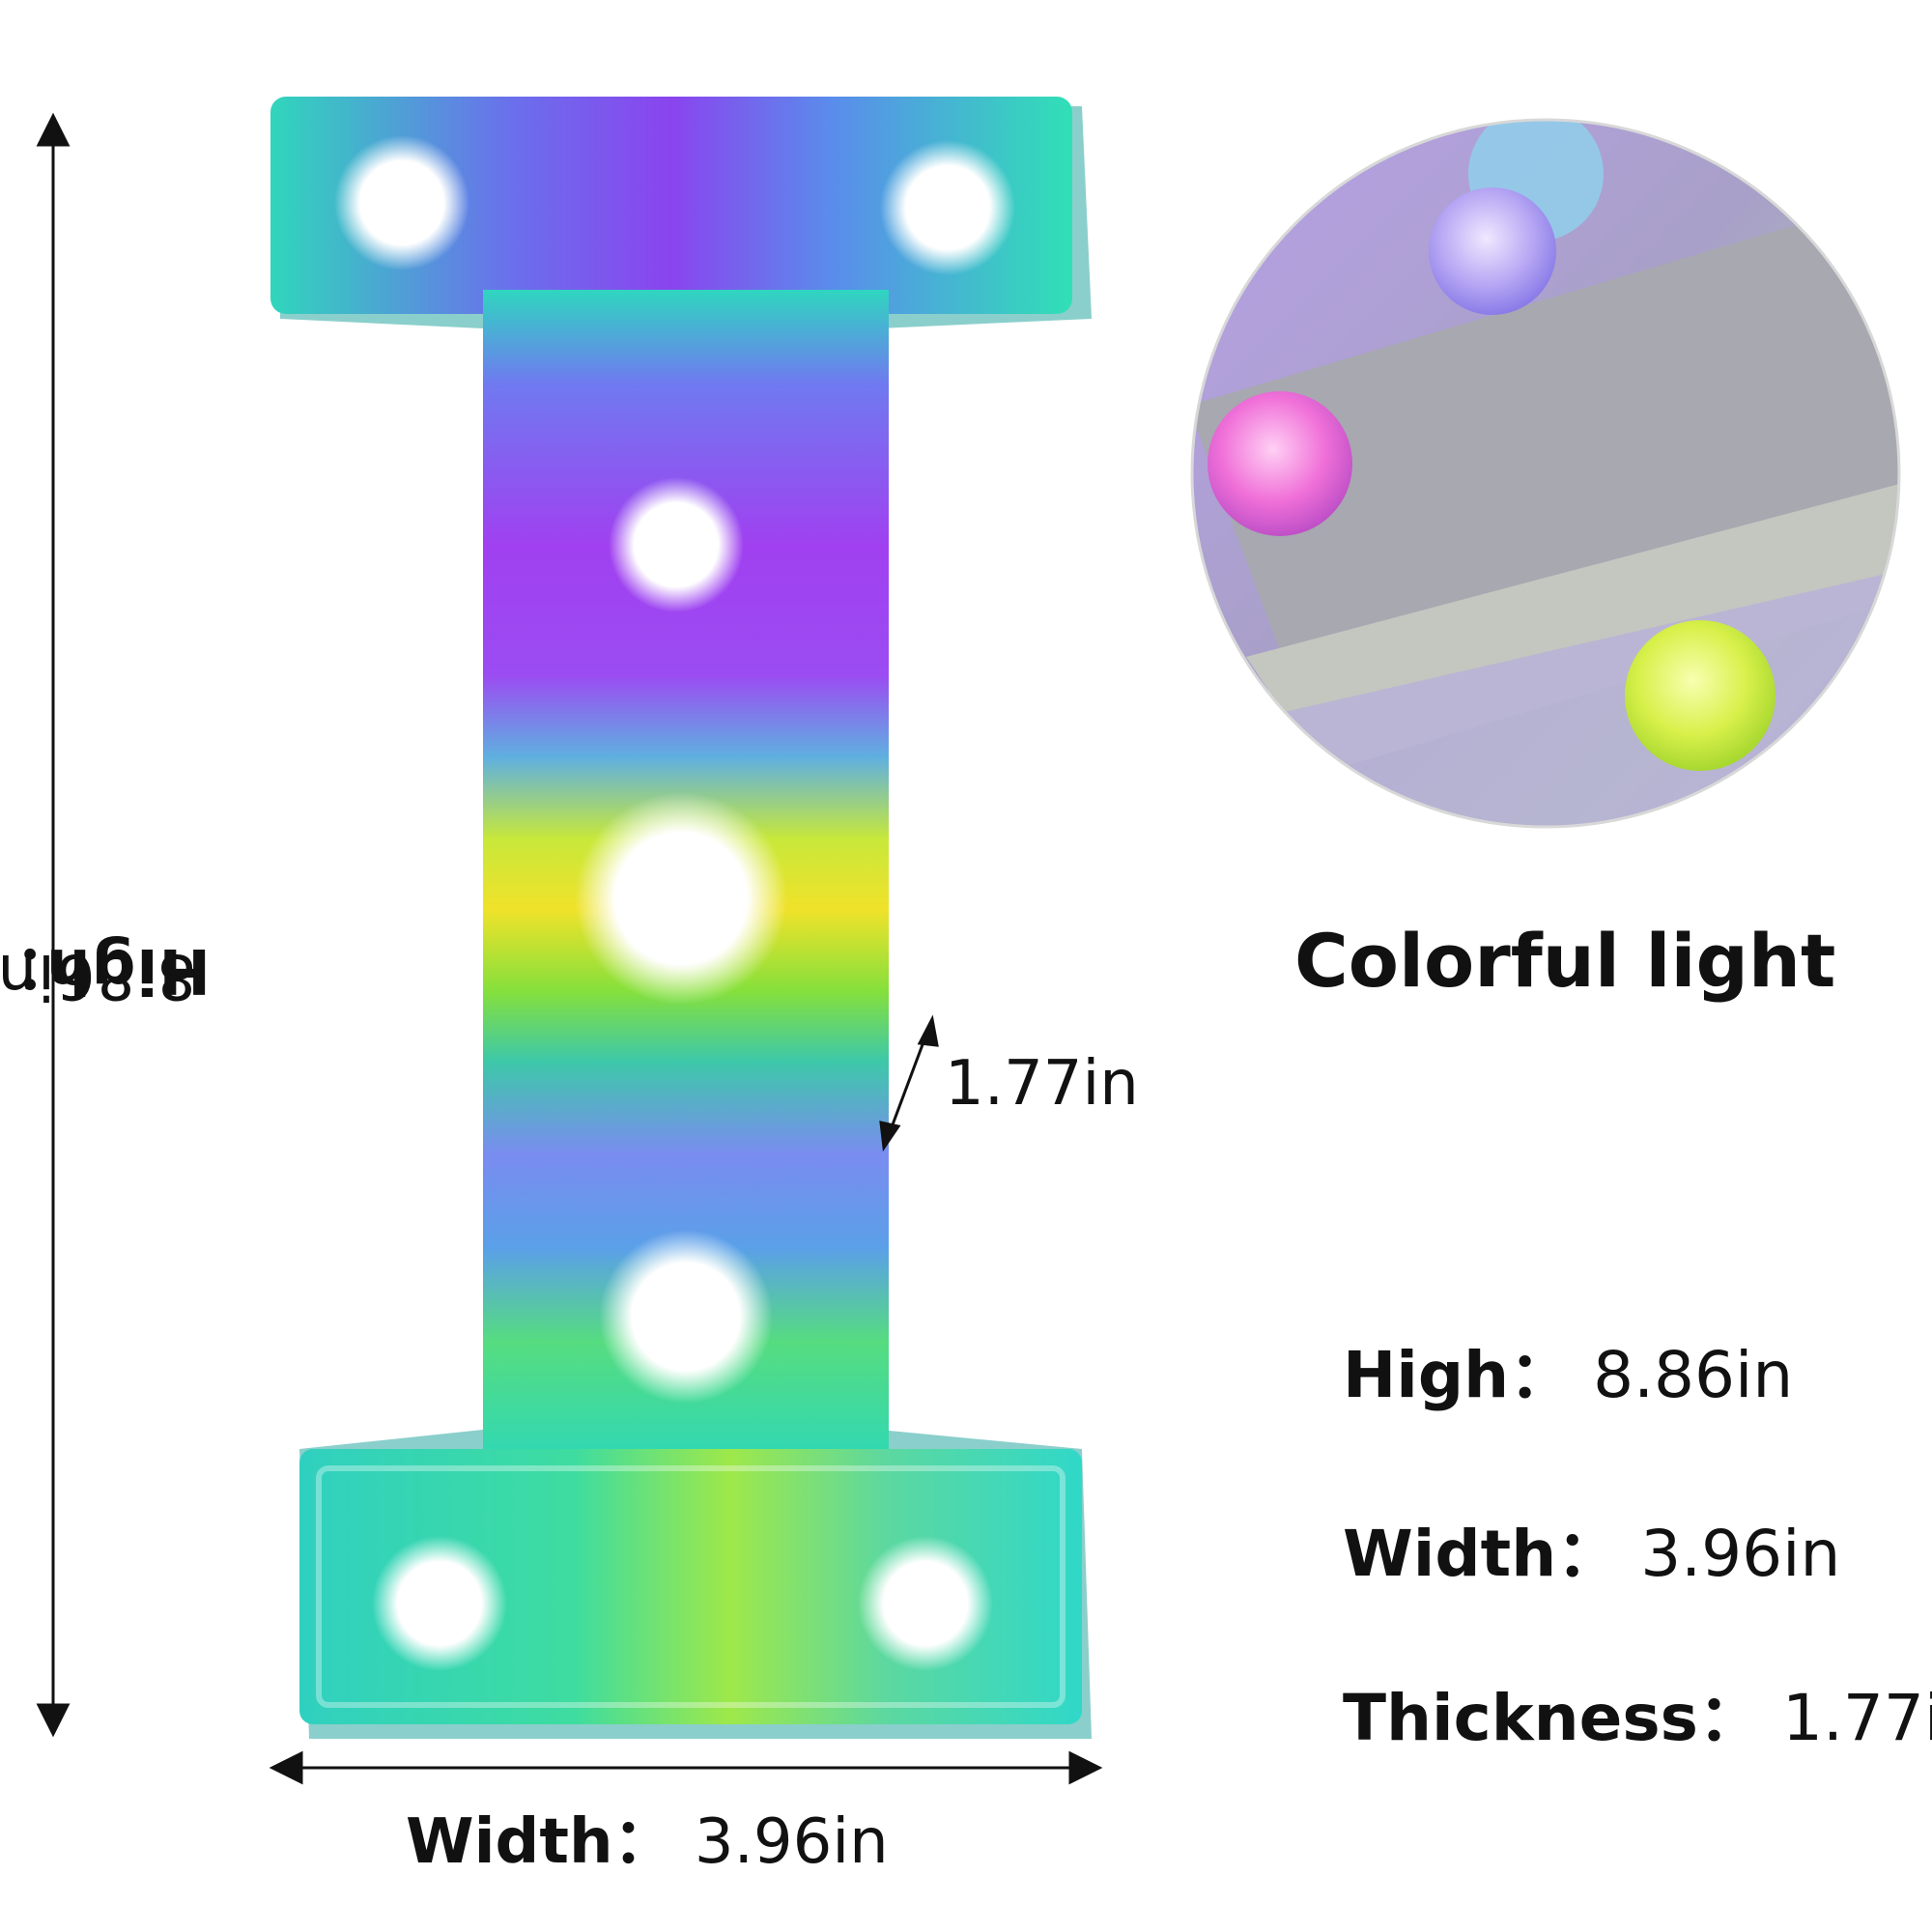 Image resolution: width=1932 pixels, height=1932 pixels. What do you see at coordinates (540, 1842) in the screenshot?
I see `width-key: Width：` at bounding box center [540, 1842].